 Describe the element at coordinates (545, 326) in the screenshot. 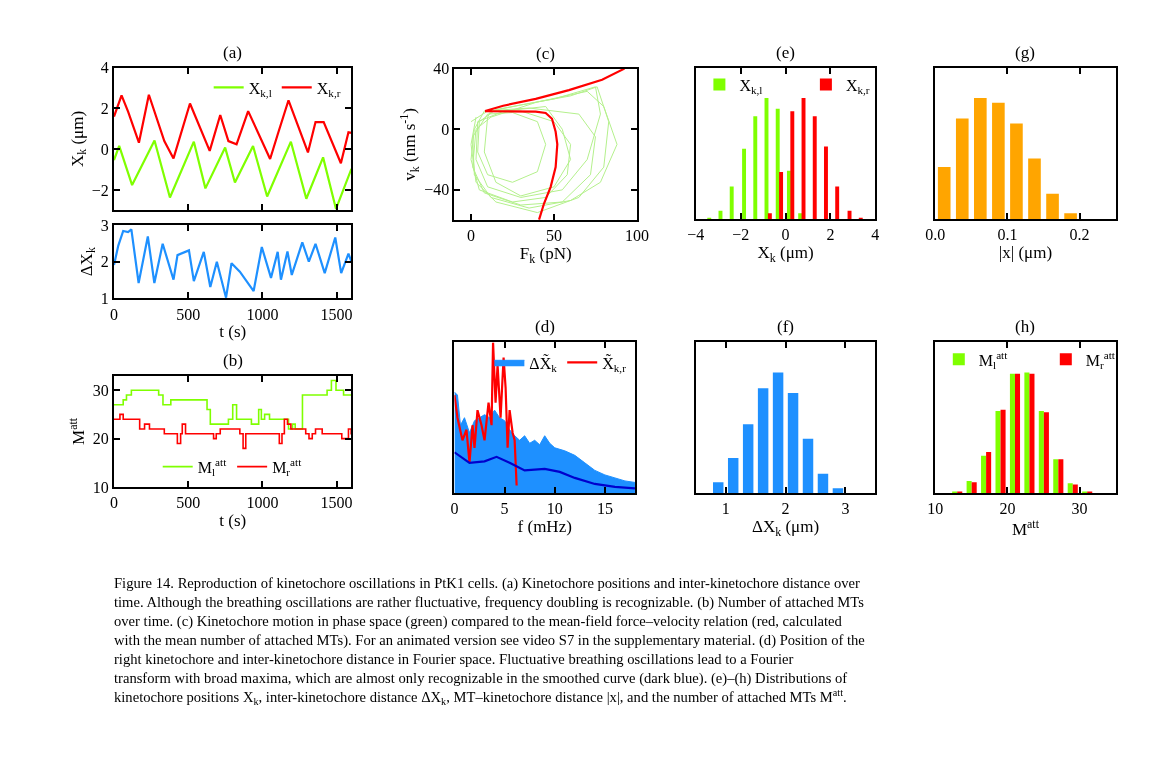

I see `chart-title: (d)` at that location.